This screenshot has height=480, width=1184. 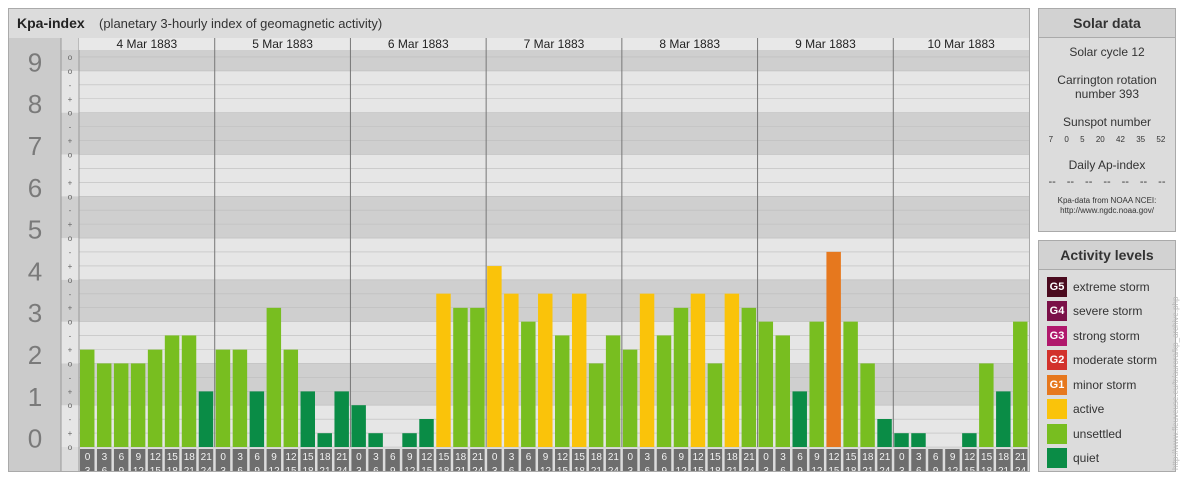 What do you see at coordinates (1057, 434) in the screenshot?
I see `level-swatch` at bounding box center [1057, 434].